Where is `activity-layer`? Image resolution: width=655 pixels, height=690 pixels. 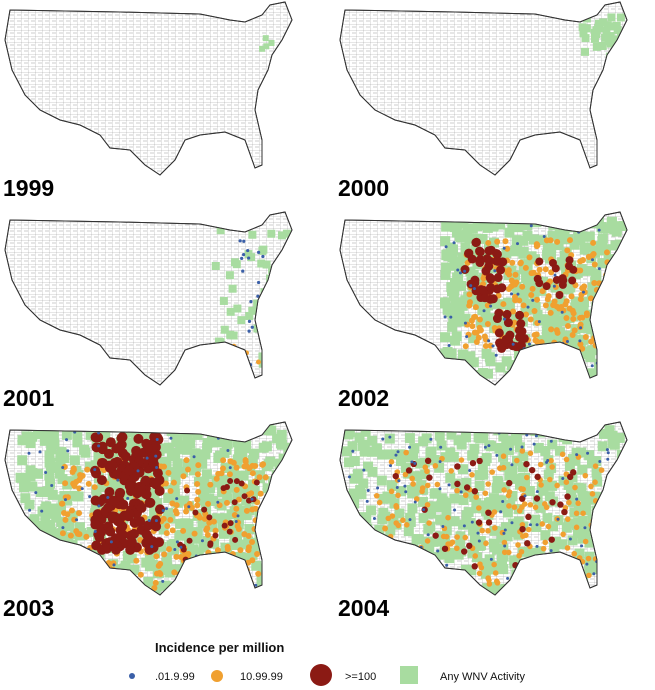 activity-layer is located at coordinates (267, 43).